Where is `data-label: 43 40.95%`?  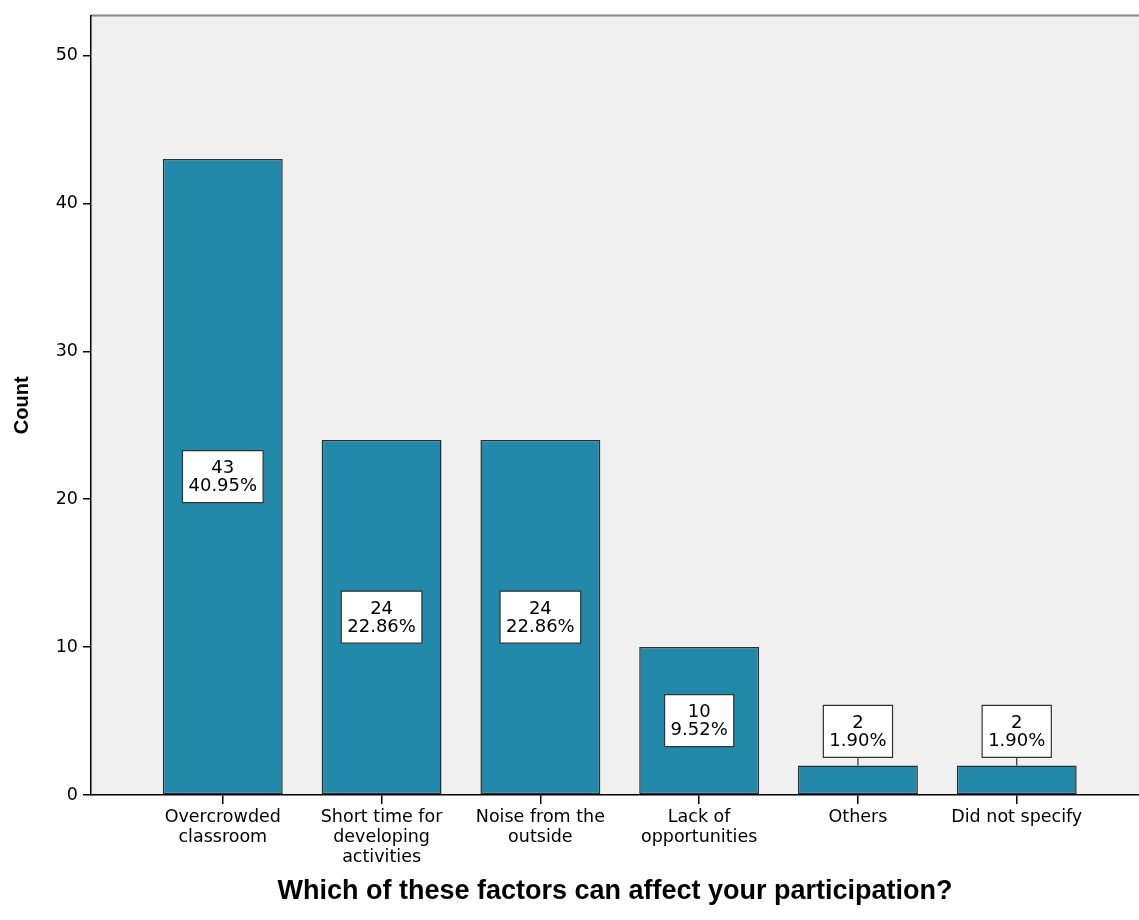
data-label: 43 40.95% is located at coordinates (223, 476).